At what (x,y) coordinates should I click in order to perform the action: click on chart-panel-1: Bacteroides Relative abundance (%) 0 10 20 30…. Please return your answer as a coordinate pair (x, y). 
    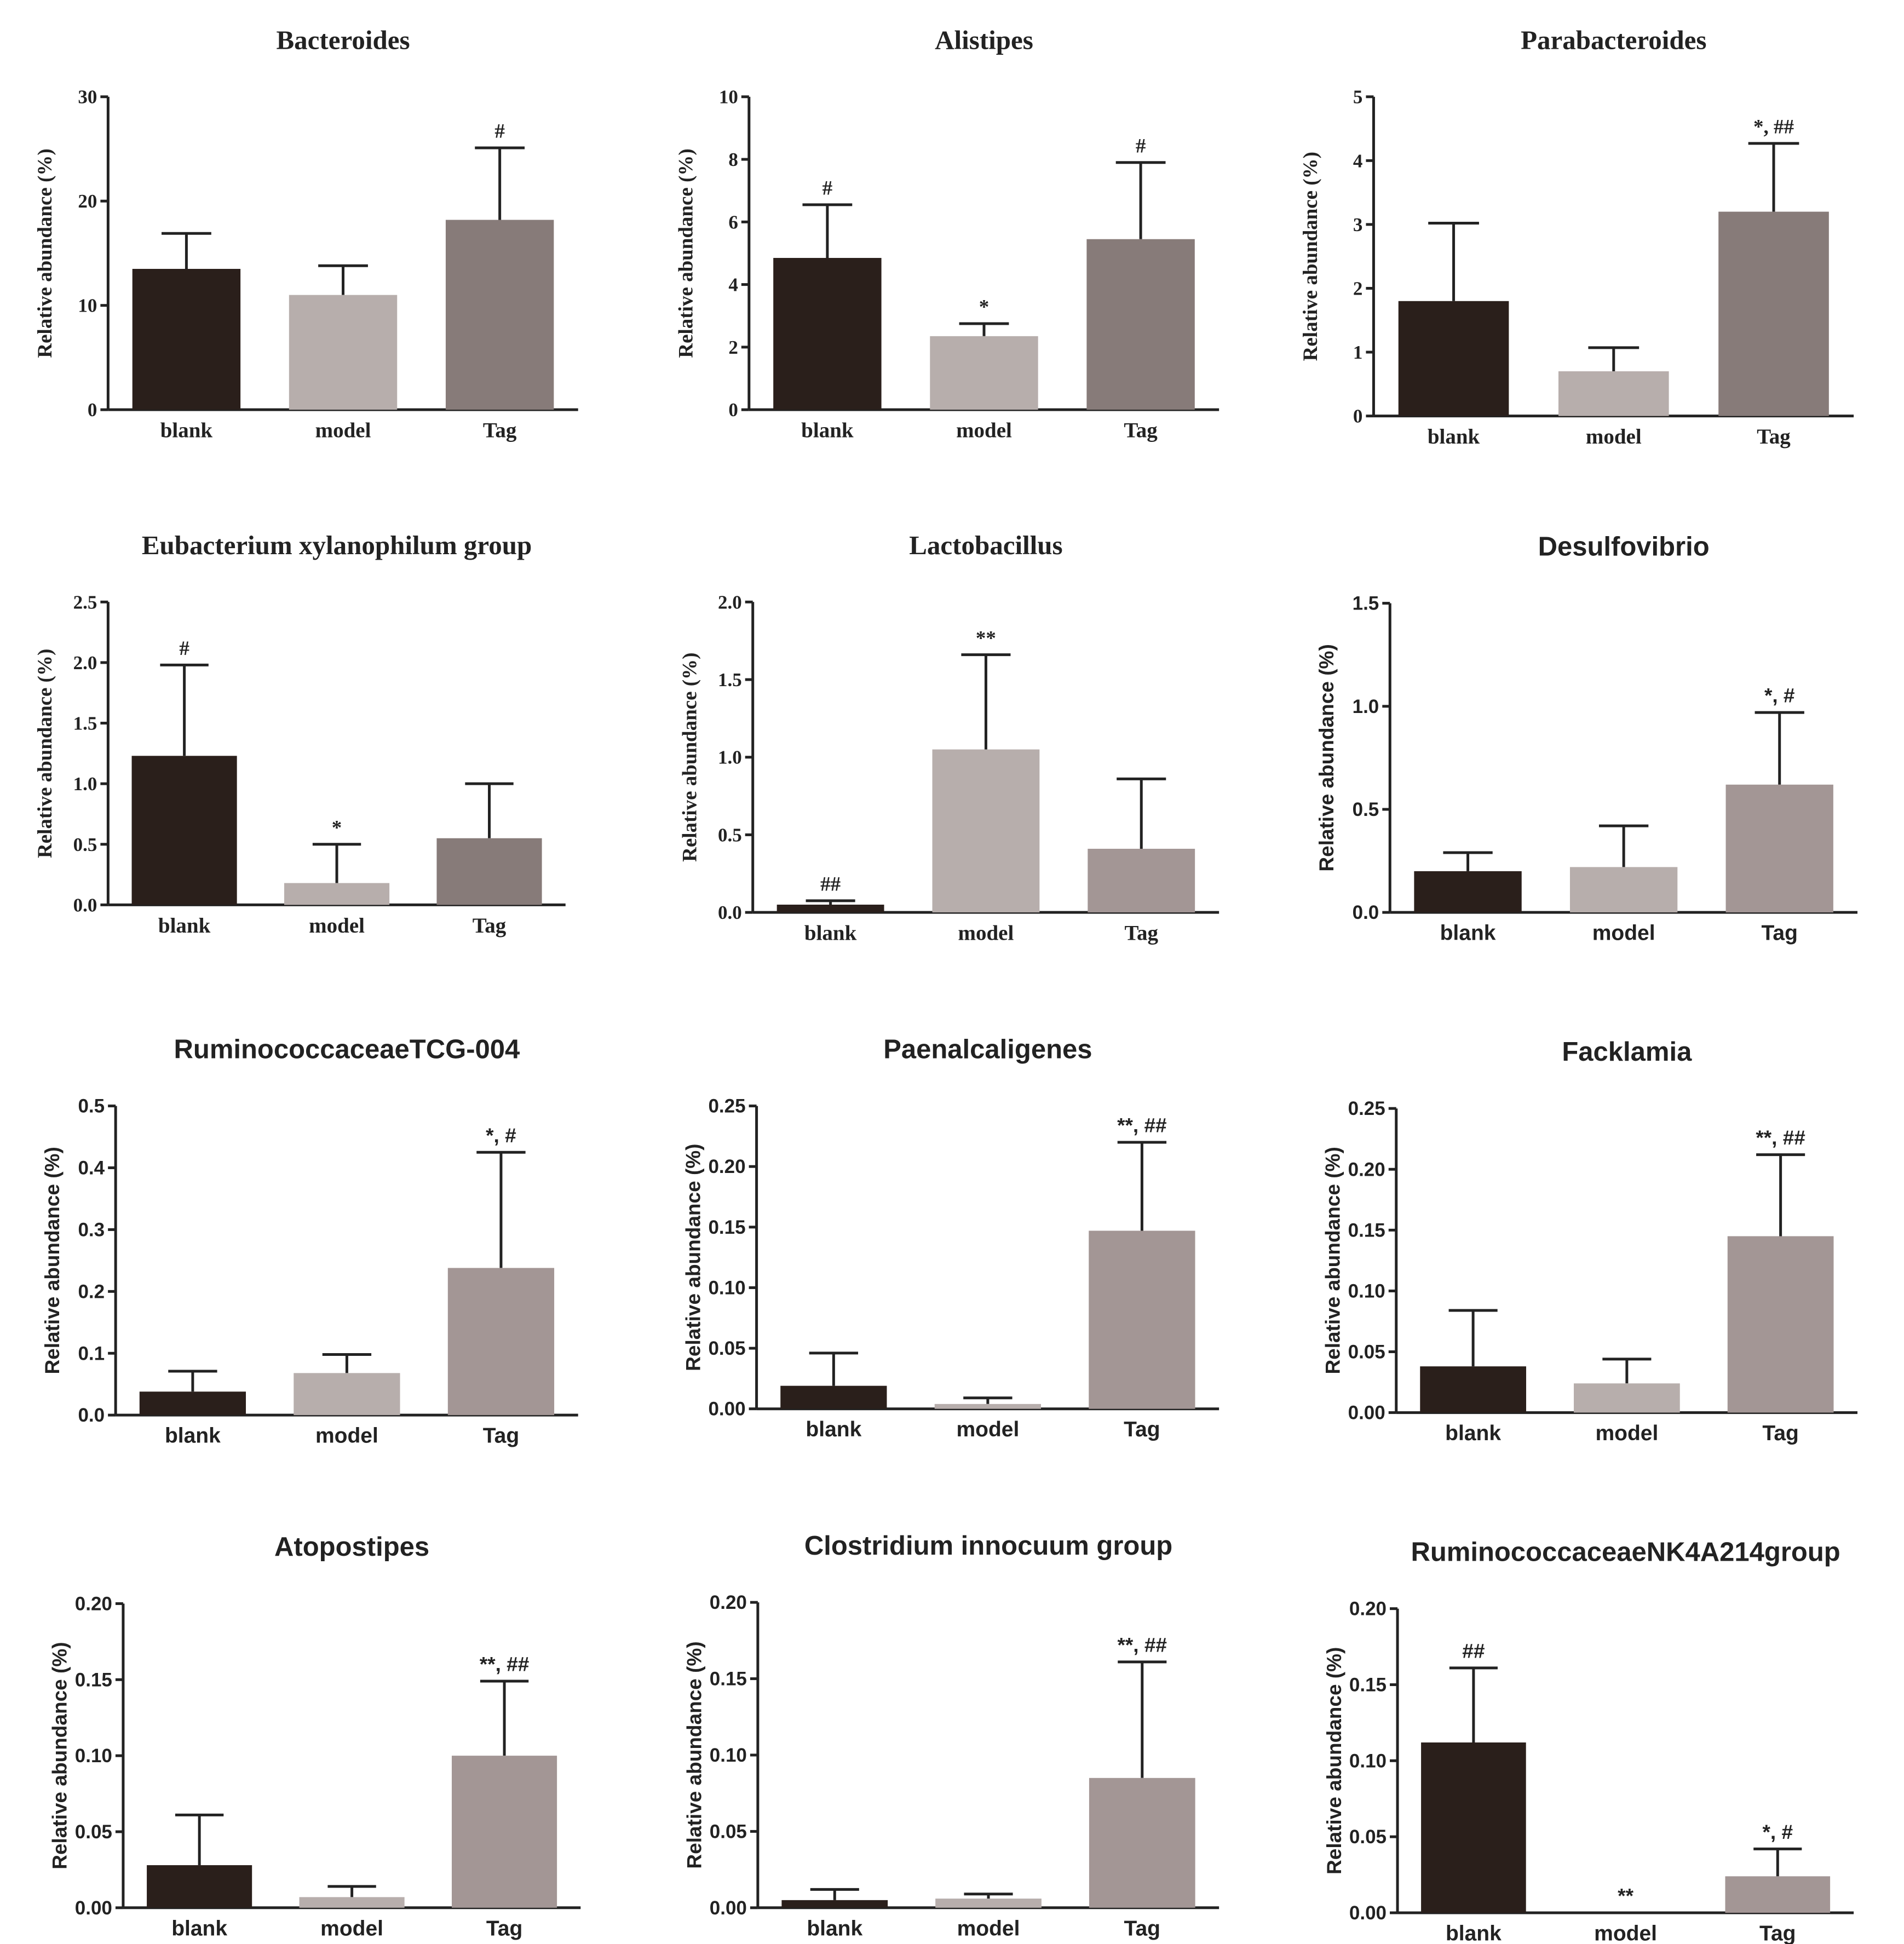
    Looking at the image, I should click on (306, 233).